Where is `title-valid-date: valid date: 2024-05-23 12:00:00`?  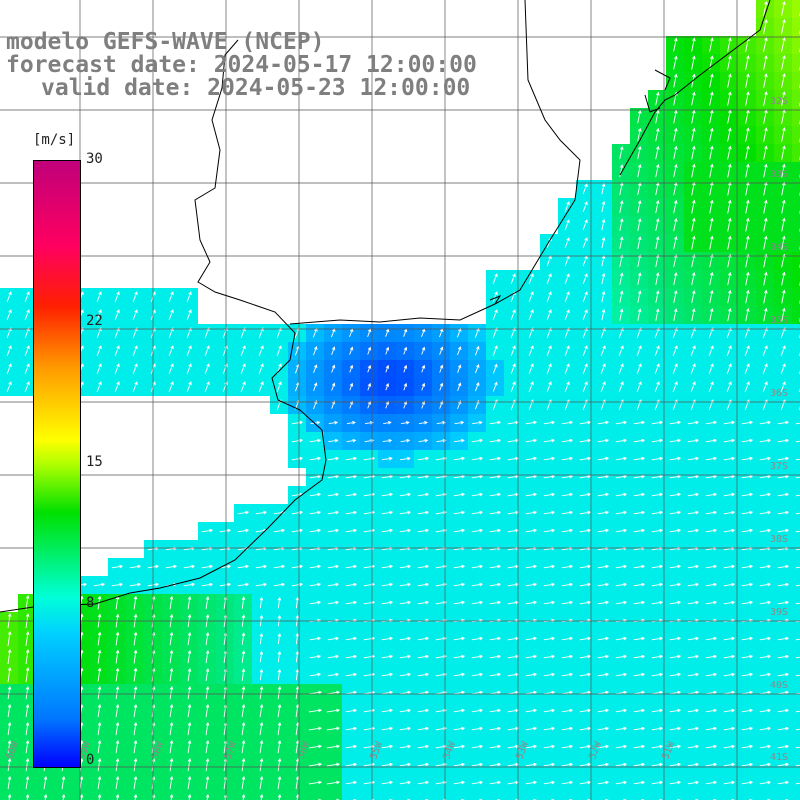
title-valid-date: valid date: 2024-05-23 12:00:00 is located at coordinates (256, 88).